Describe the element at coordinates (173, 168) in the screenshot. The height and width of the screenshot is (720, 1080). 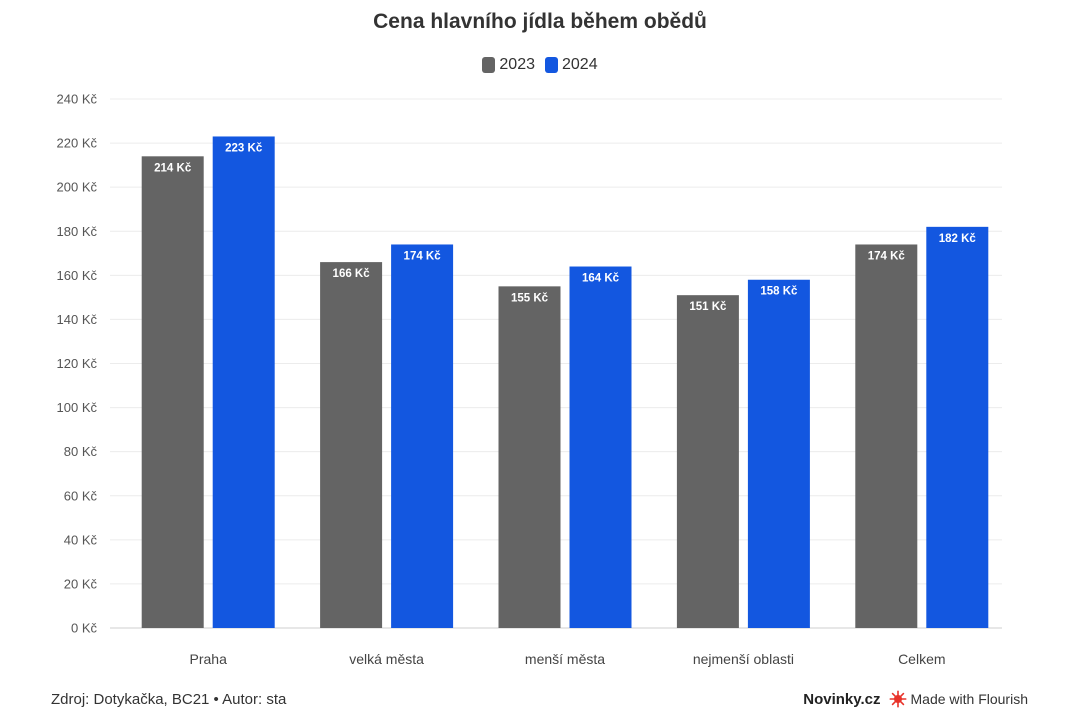
I see `bar-value-label: 214 Kč` at that location.